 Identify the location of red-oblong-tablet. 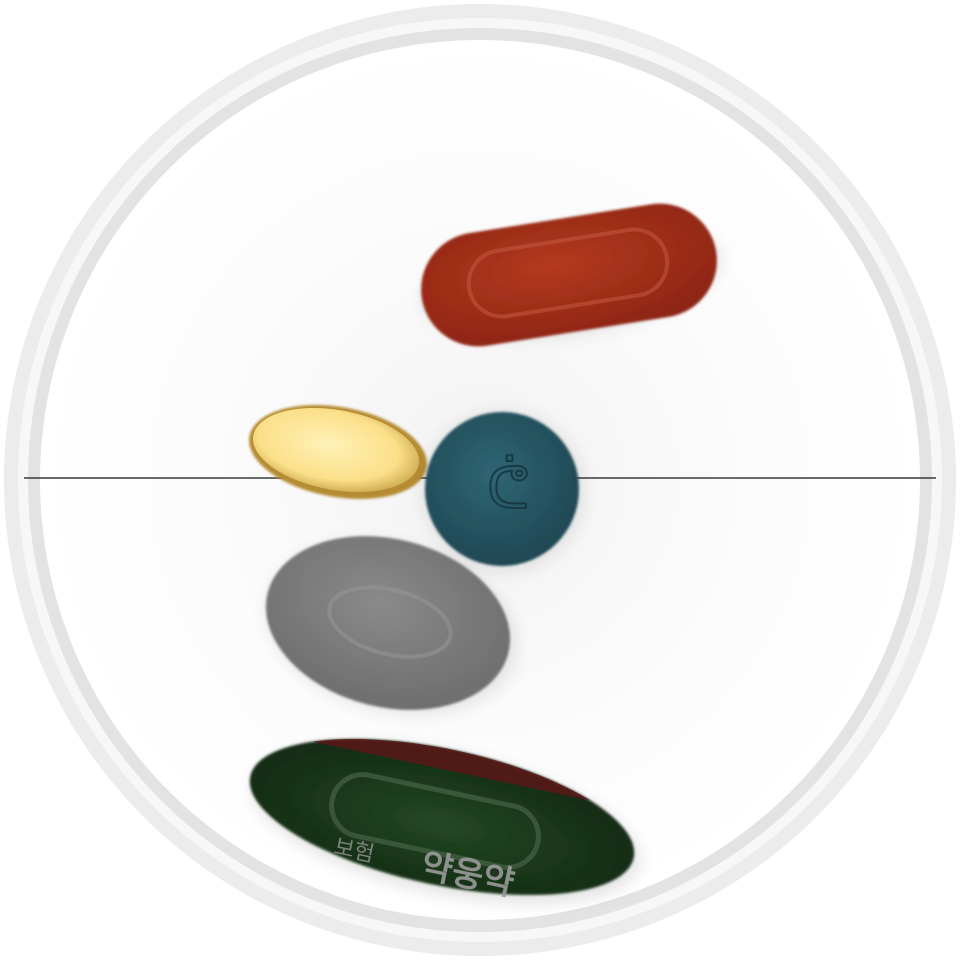
(572, 275).